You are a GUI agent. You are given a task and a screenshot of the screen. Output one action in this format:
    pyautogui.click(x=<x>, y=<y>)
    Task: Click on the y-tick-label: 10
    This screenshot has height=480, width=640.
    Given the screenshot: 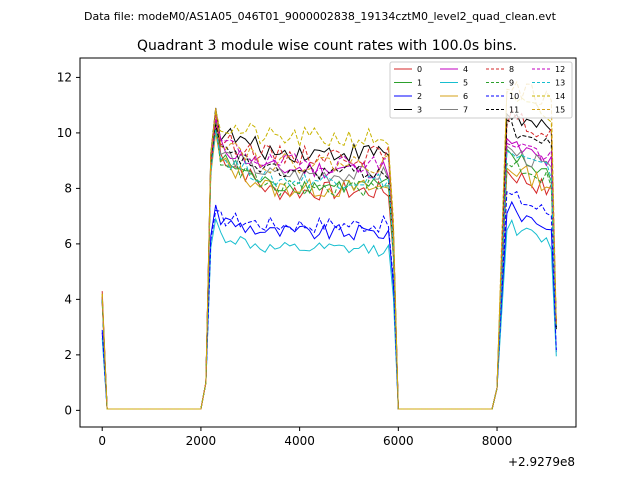 What is the action you would take?
    pyautogui.click(x=64, y=133)
    